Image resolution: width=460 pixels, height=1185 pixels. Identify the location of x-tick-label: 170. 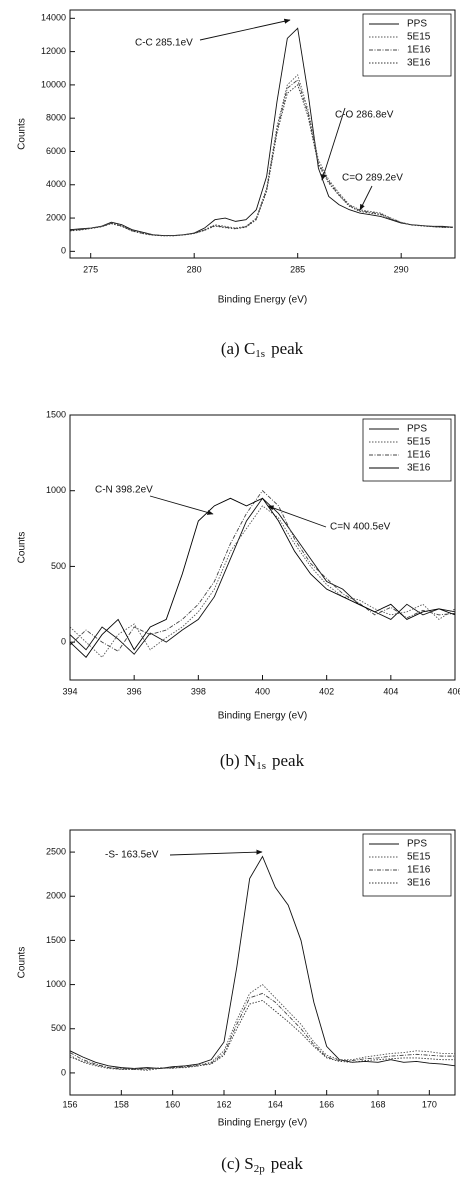
(429, 1104).